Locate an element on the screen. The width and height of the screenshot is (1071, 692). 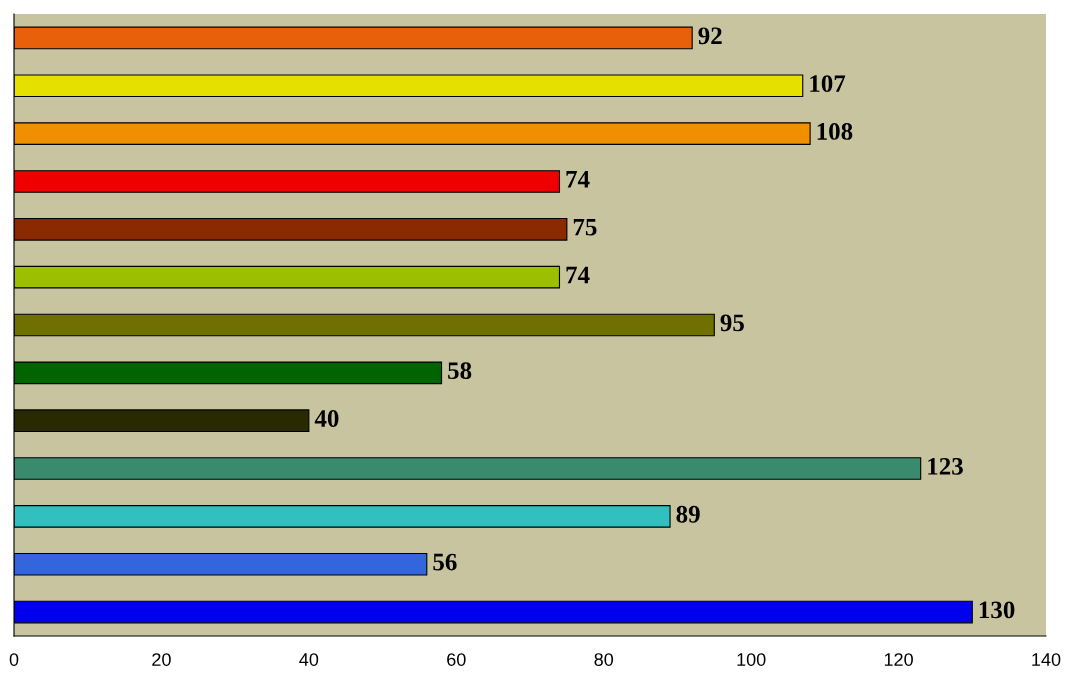
x-tick-label: 100 is located at coordinates (751, 659).